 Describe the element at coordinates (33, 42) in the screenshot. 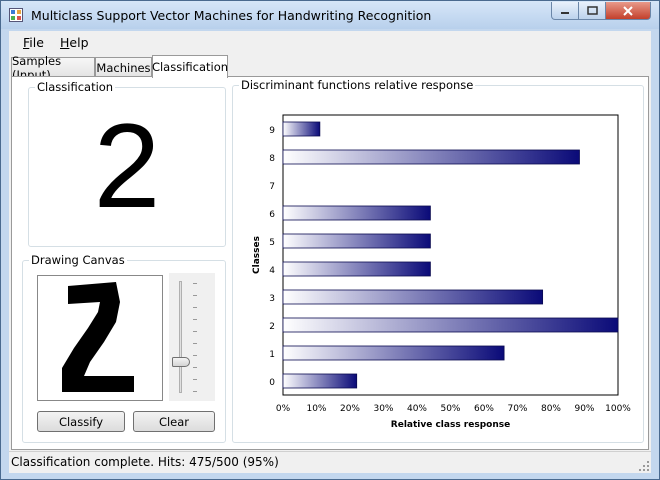

I see `menu-file: File` at that location.